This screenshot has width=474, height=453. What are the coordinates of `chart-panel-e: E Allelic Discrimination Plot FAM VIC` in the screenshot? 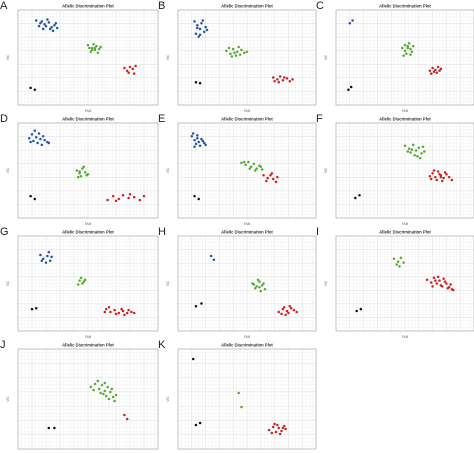 It's located at (237, 169).